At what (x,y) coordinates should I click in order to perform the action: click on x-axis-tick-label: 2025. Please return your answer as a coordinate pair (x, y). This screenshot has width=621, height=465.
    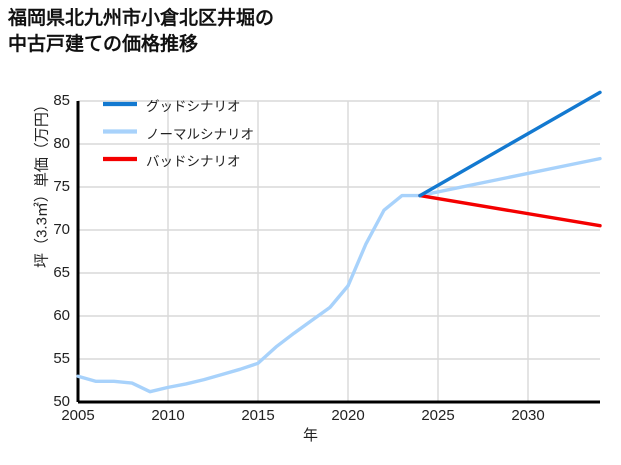
    Looking at the image, I should click on (438, 415).